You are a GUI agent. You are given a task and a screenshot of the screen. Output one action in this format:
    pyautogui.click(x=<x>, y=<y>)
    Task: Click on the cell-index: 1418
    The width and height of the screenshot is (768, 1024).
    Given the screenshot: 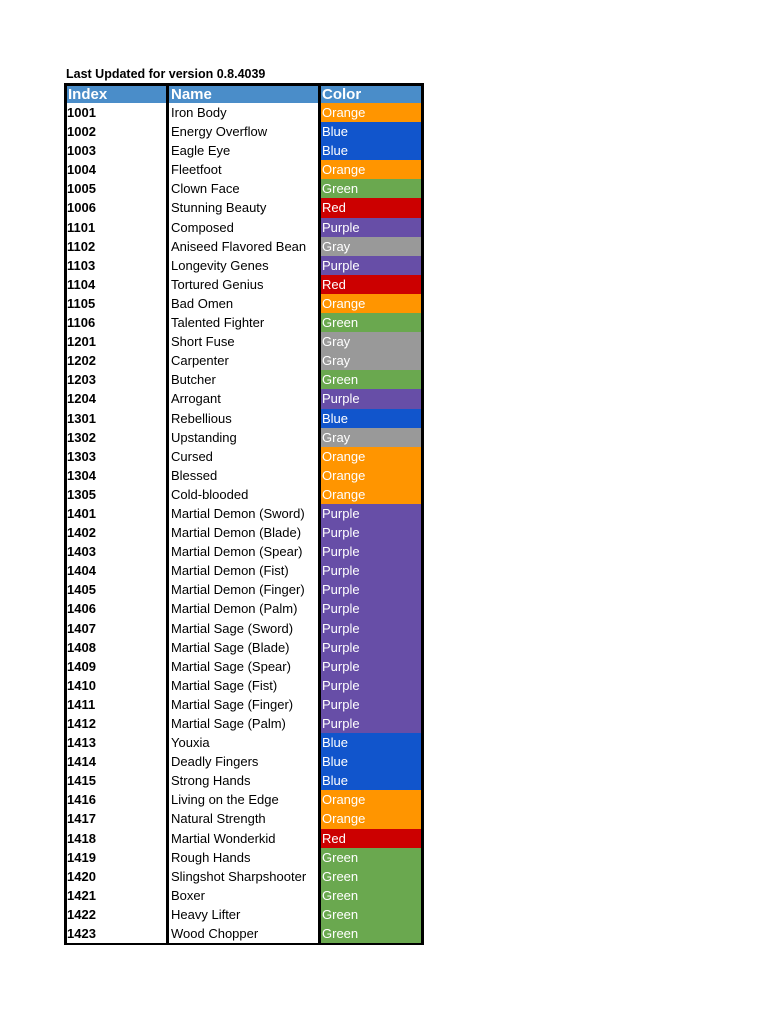 What is the action you would take?
    pyautogui.click(x=116, y=838)
    